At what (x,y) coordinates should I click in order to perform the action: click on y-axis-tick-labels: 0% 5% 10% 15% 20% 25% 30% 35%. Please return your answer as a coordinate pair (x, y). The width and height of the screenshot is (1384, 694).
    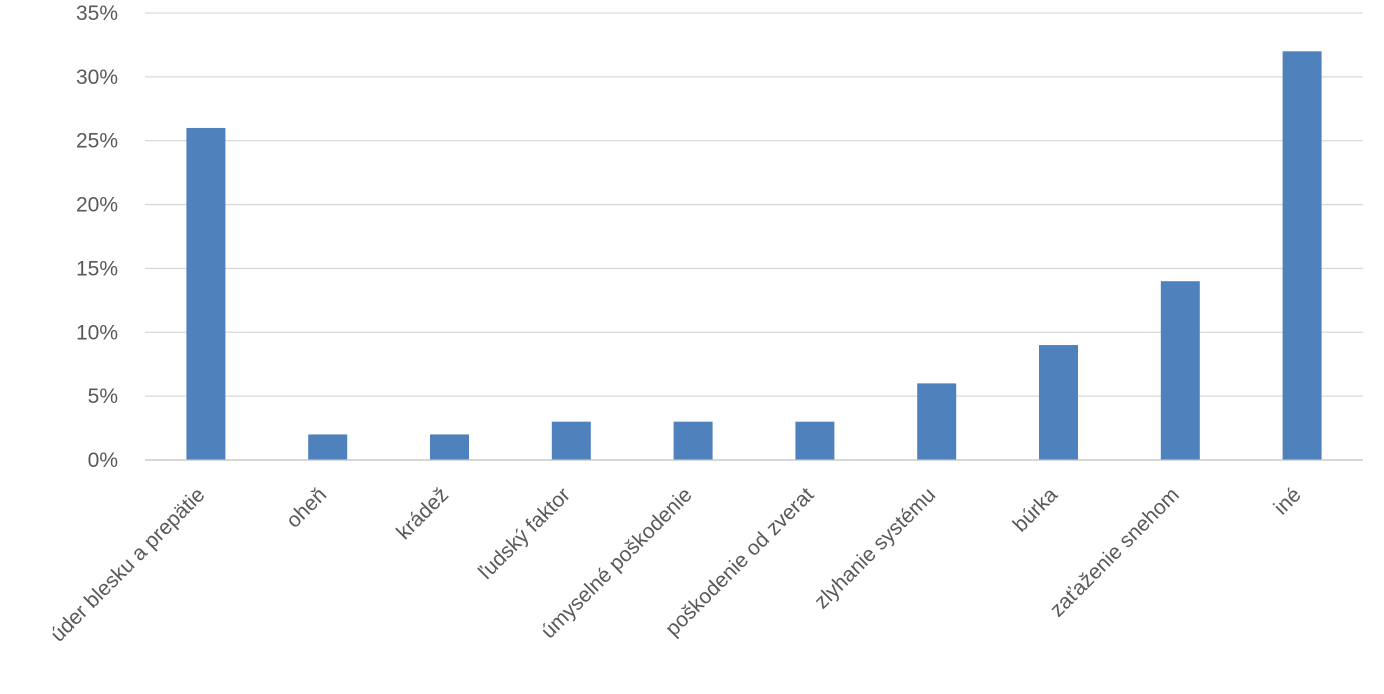
    Looking at the image, I should click on (97, 237).